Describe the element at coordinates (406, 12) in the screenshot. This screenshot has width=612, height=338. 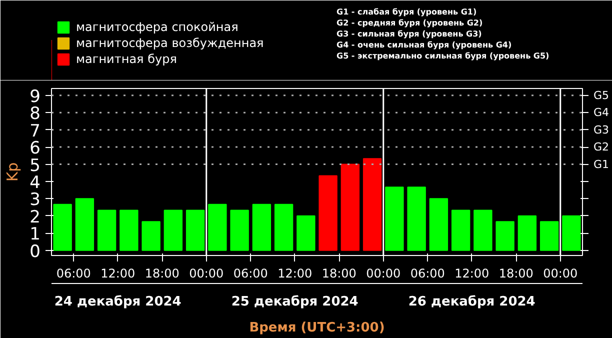
I see `text: G1 - слабая буря (уровень G1)` at that location.